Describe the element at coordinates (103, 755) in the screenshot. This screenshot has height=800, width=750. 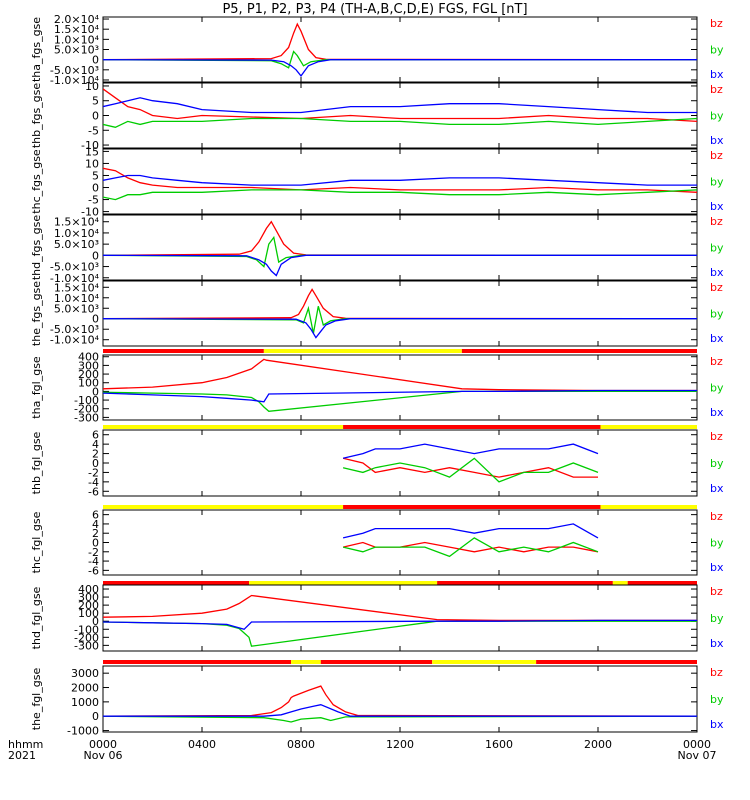
I see `x-tick-date-label: Nov 06` at that location.